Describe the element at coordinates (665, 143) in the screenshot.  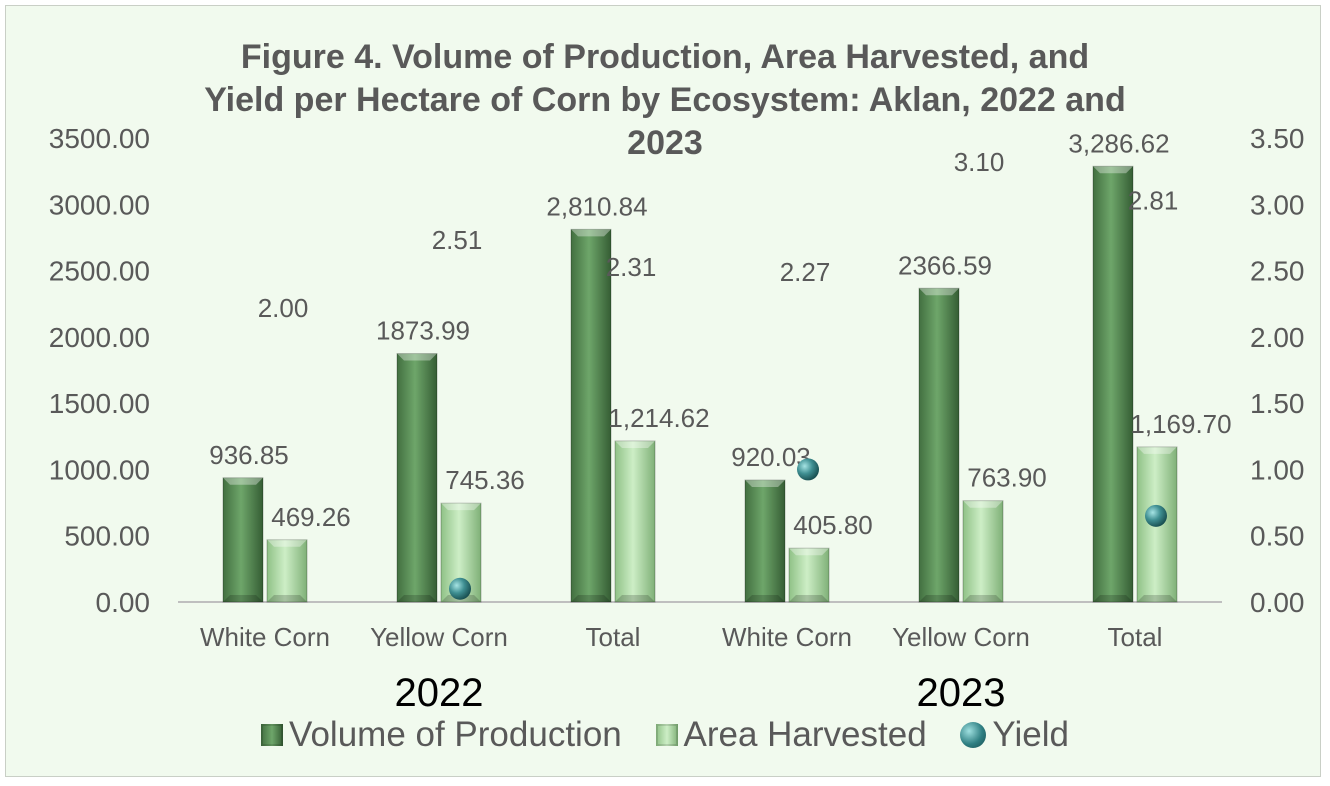
I see `chart-title-line-3: 2023` at that location.